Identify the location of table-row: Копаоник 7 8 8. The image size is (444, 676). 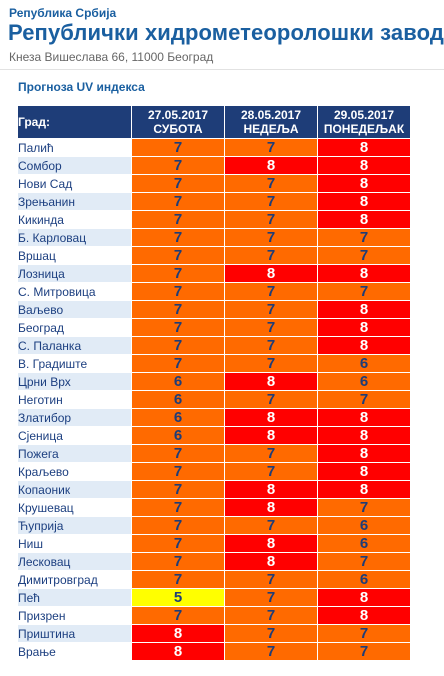
(214, 489).